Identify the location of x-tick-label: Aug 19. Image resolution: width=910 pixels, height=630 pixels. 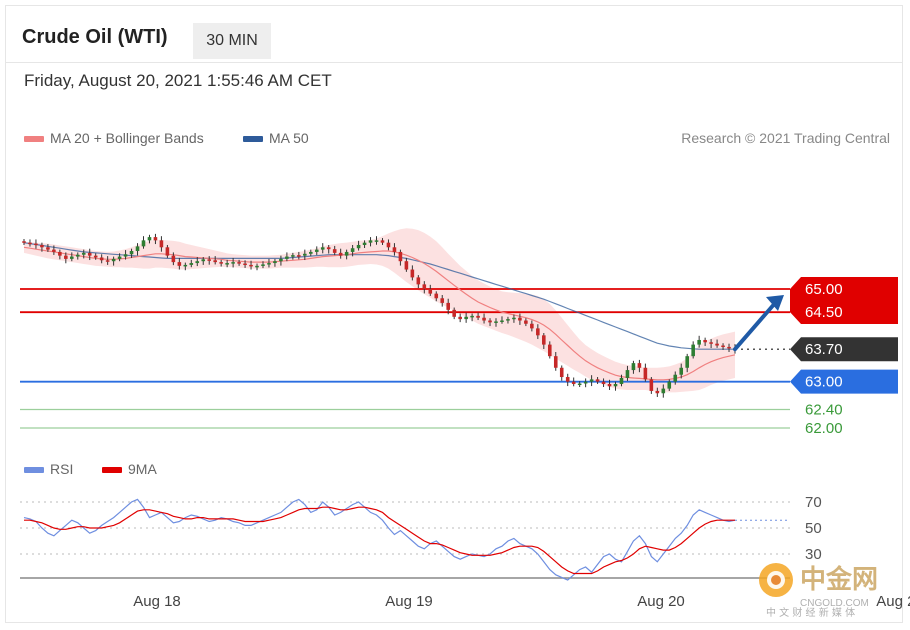
(409, 601).